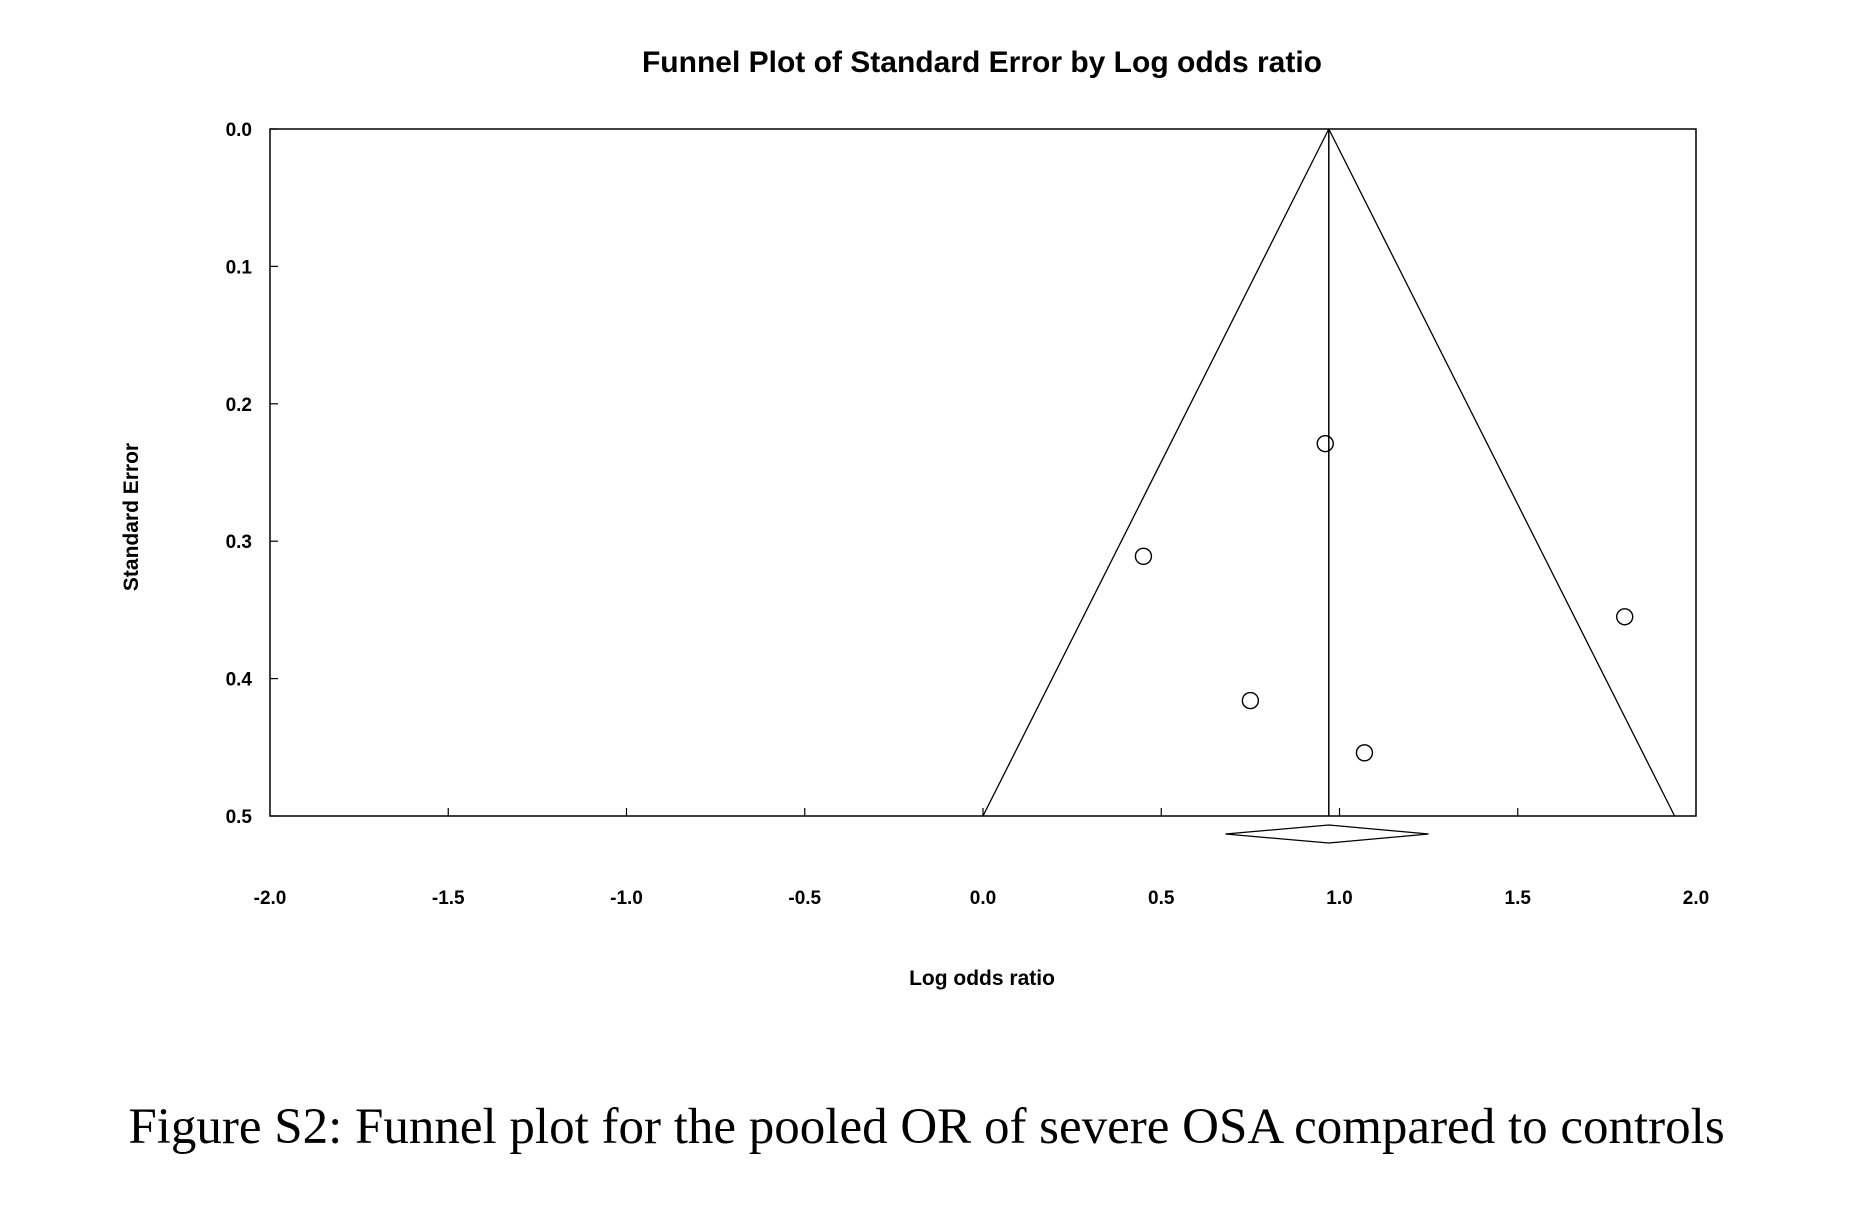 The height and width of the screenshot is (1208, 1853). What do you see at coordinates (239, 405) in the screenshot?
I see `y-tick-label: 0.2` at bounding box center [239, 405].